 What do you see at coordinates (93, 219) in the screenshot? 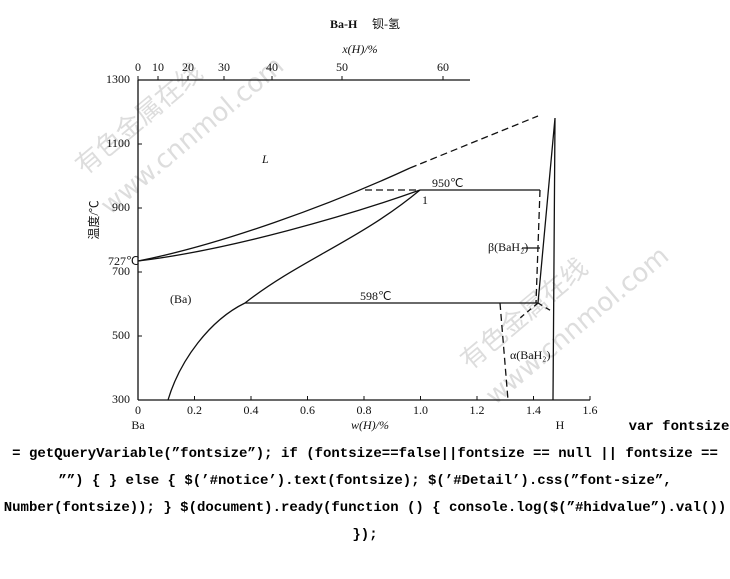
I see `left-axis-label: 温度/℃` at bounding box center [93, 219].